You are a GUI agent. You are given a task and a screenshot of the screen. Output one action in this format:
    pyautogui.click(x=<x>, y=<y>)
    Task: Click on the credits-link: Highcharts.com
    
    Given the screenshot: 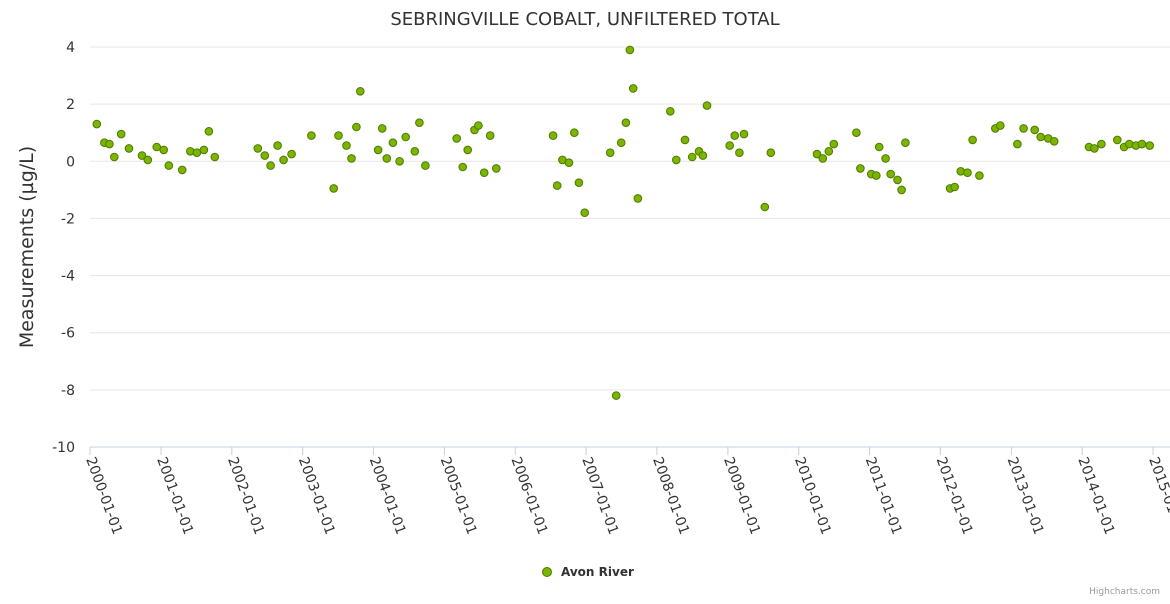 What is the action you would take?
    pyautogui.click(x=1124, y=592)
    